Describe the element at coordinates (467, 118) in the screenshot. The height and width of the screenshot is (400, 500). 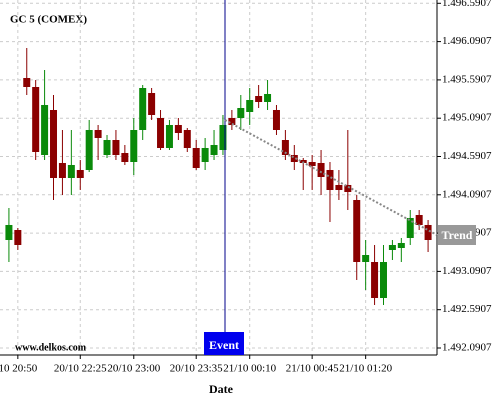
I see `y-tick-label: 1.495.0907` at that location.